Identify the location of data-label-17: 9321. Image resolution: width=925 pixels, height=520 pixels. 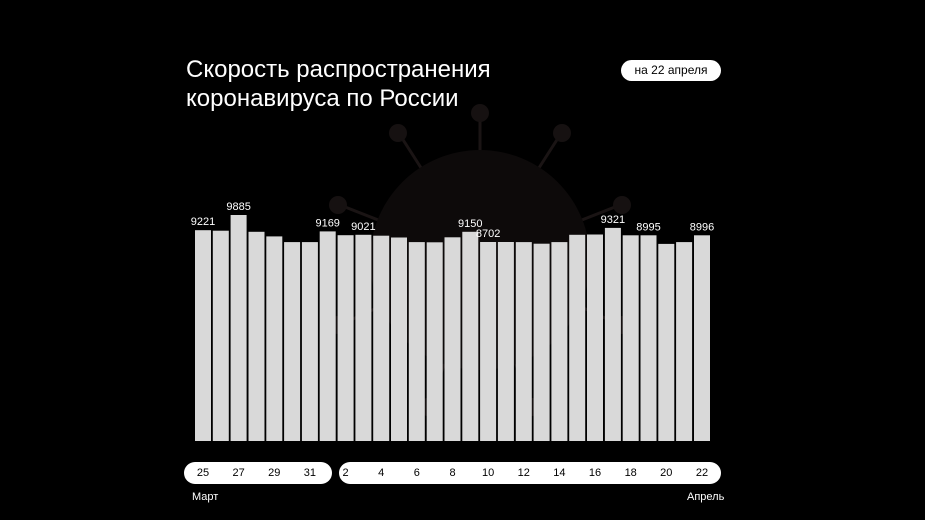
(613, 220).